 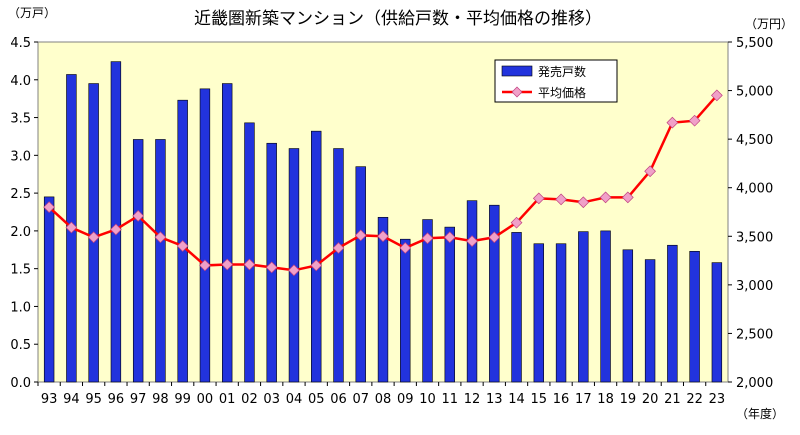 I want to click on y-left-tick-label: 3.0, so click(x=20, y=156).